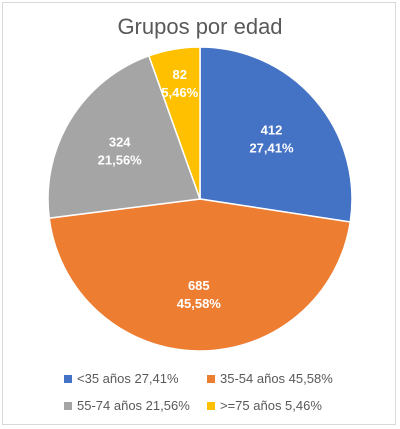 This screenshot has height=429, width=400. I want to click on slice-percent-label-2: 21,56%, so click(120, 160).